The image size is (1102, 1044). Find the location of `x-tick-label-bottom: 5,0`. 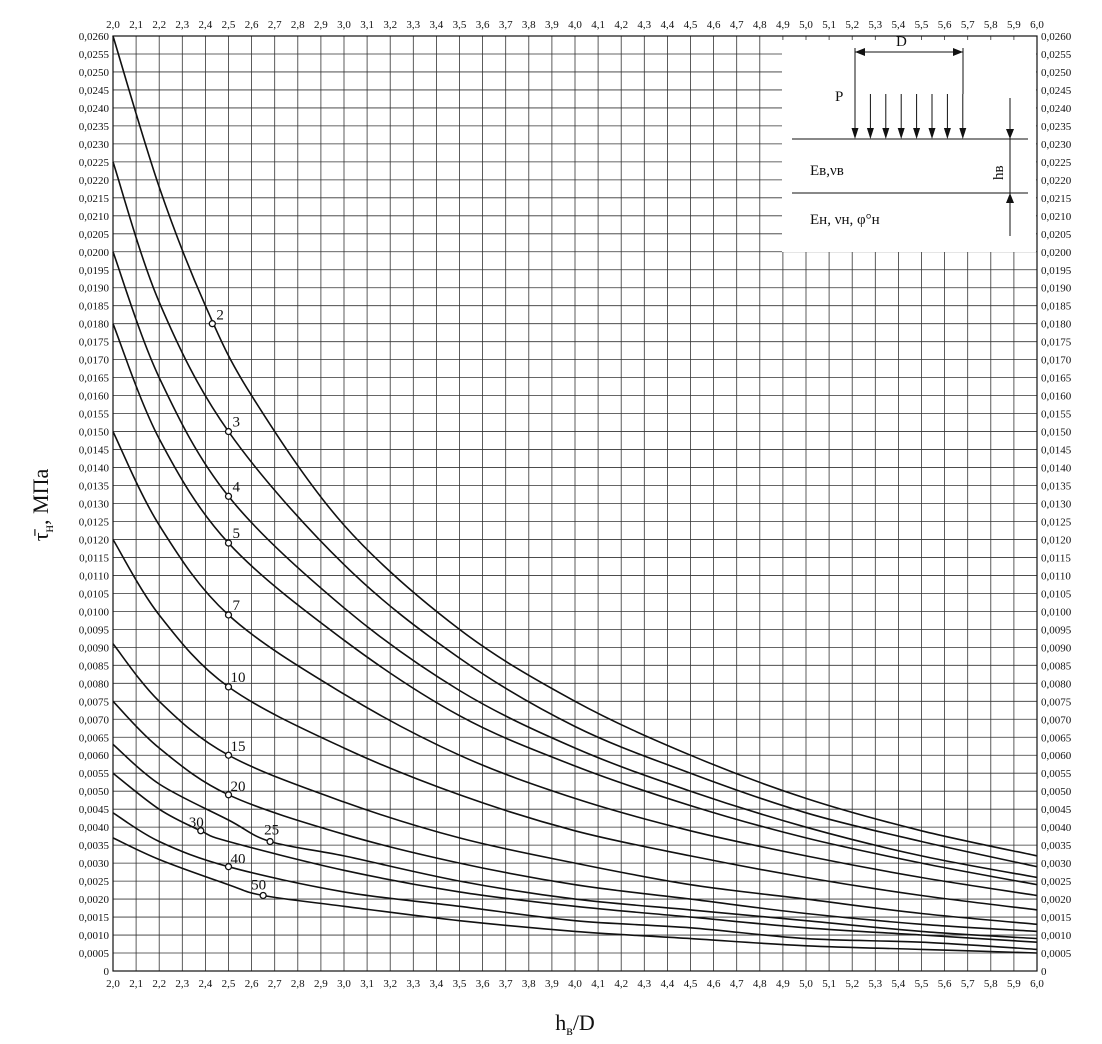

x-tick-label-bottom: 5,0 is located at coordinates (806, 984).